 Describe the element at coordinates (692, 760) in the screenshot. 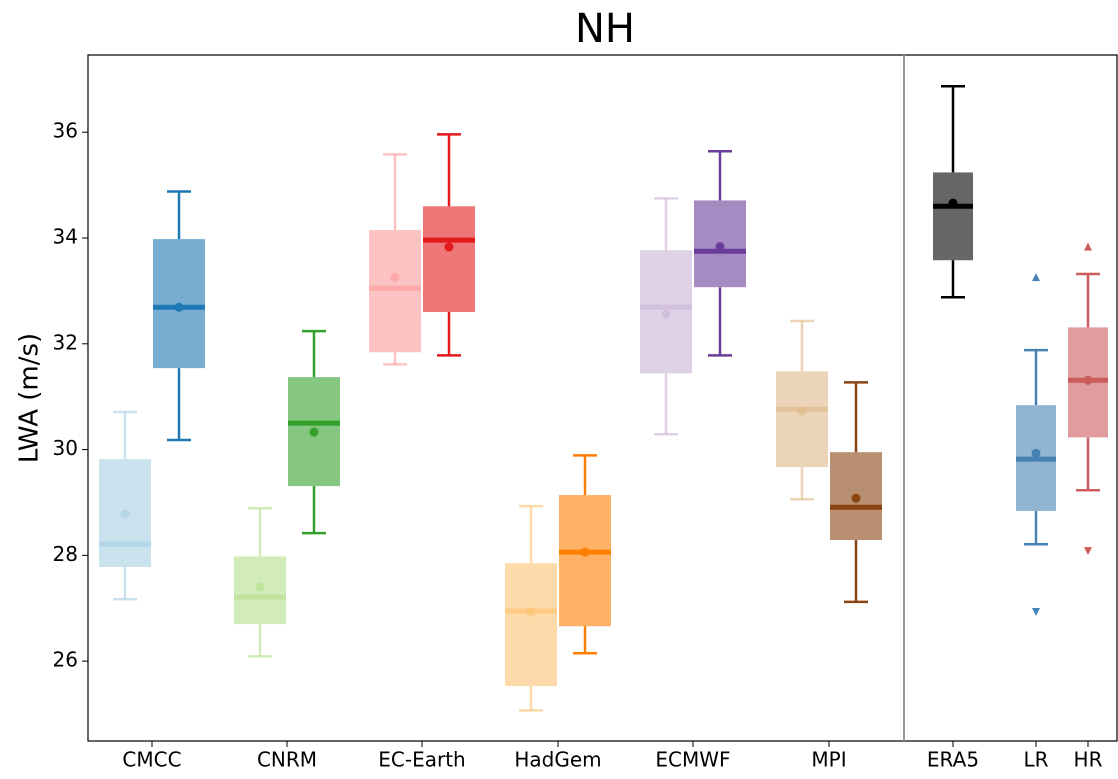

I see `x-tick-label: ECMWF` at that location.